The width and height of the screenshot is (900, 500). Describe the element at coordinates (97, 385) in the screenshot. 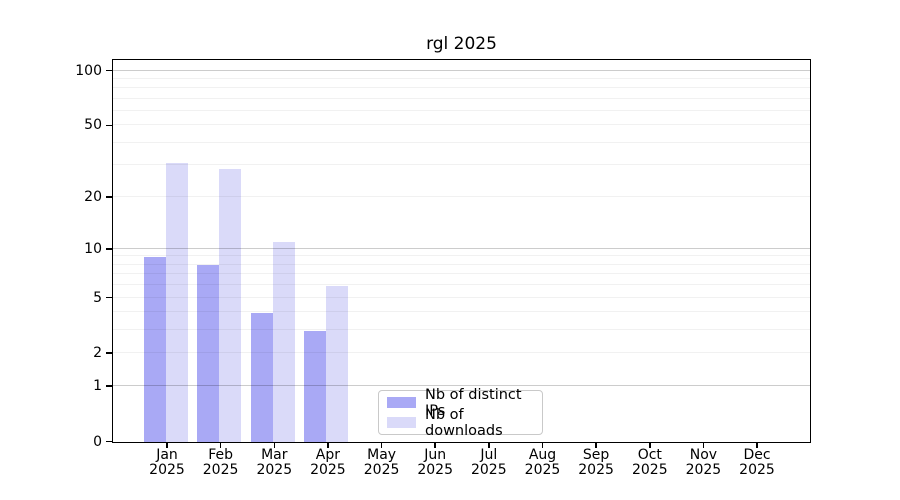

I see `y-axis-label-1: 1` at that location.